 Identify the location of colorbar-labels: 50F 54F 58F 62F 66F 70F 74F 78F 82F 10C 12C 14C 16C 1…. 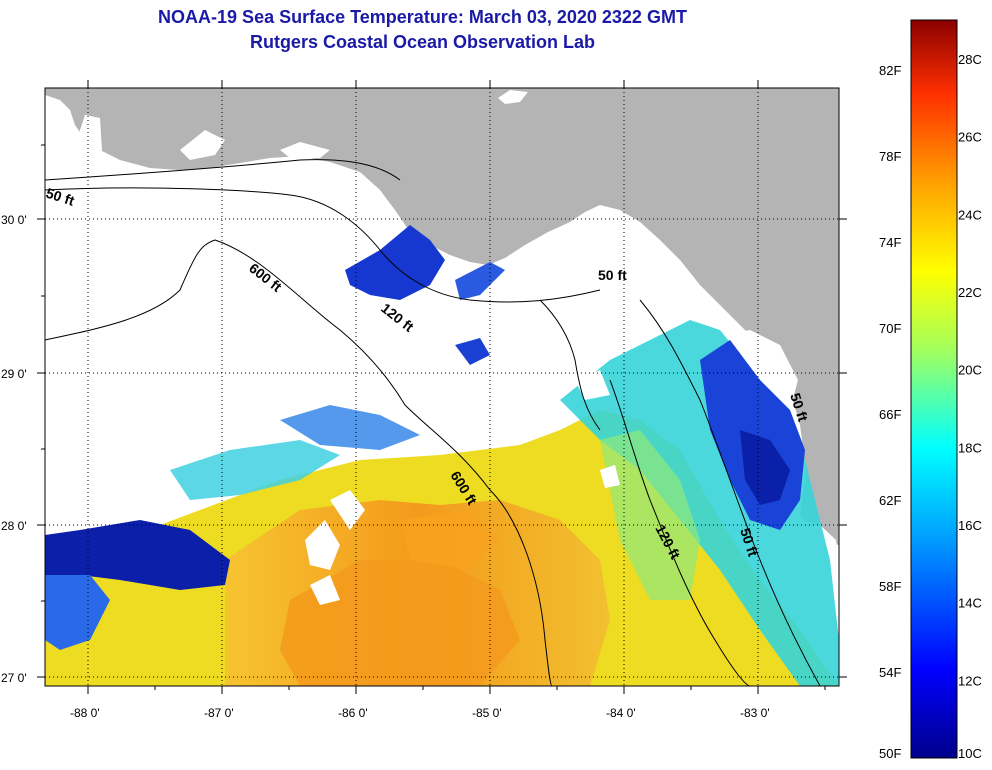
(930, 406).